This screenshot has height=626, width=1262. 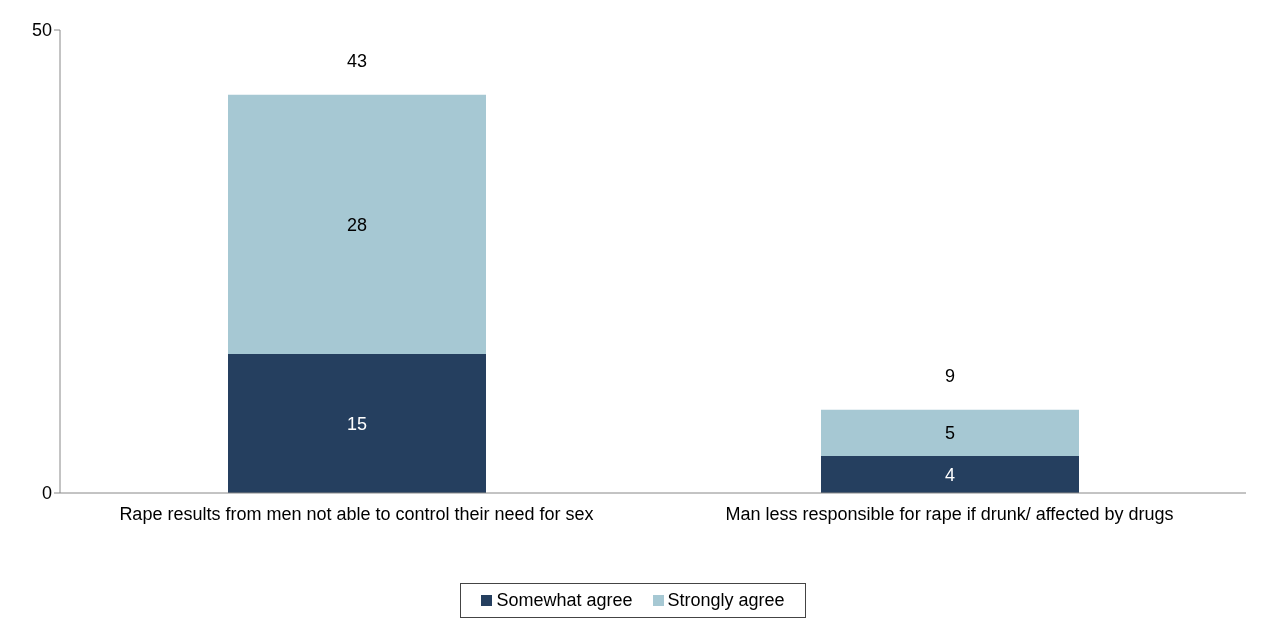 I want to click on data-label: 15, so click(x=357, y=423).